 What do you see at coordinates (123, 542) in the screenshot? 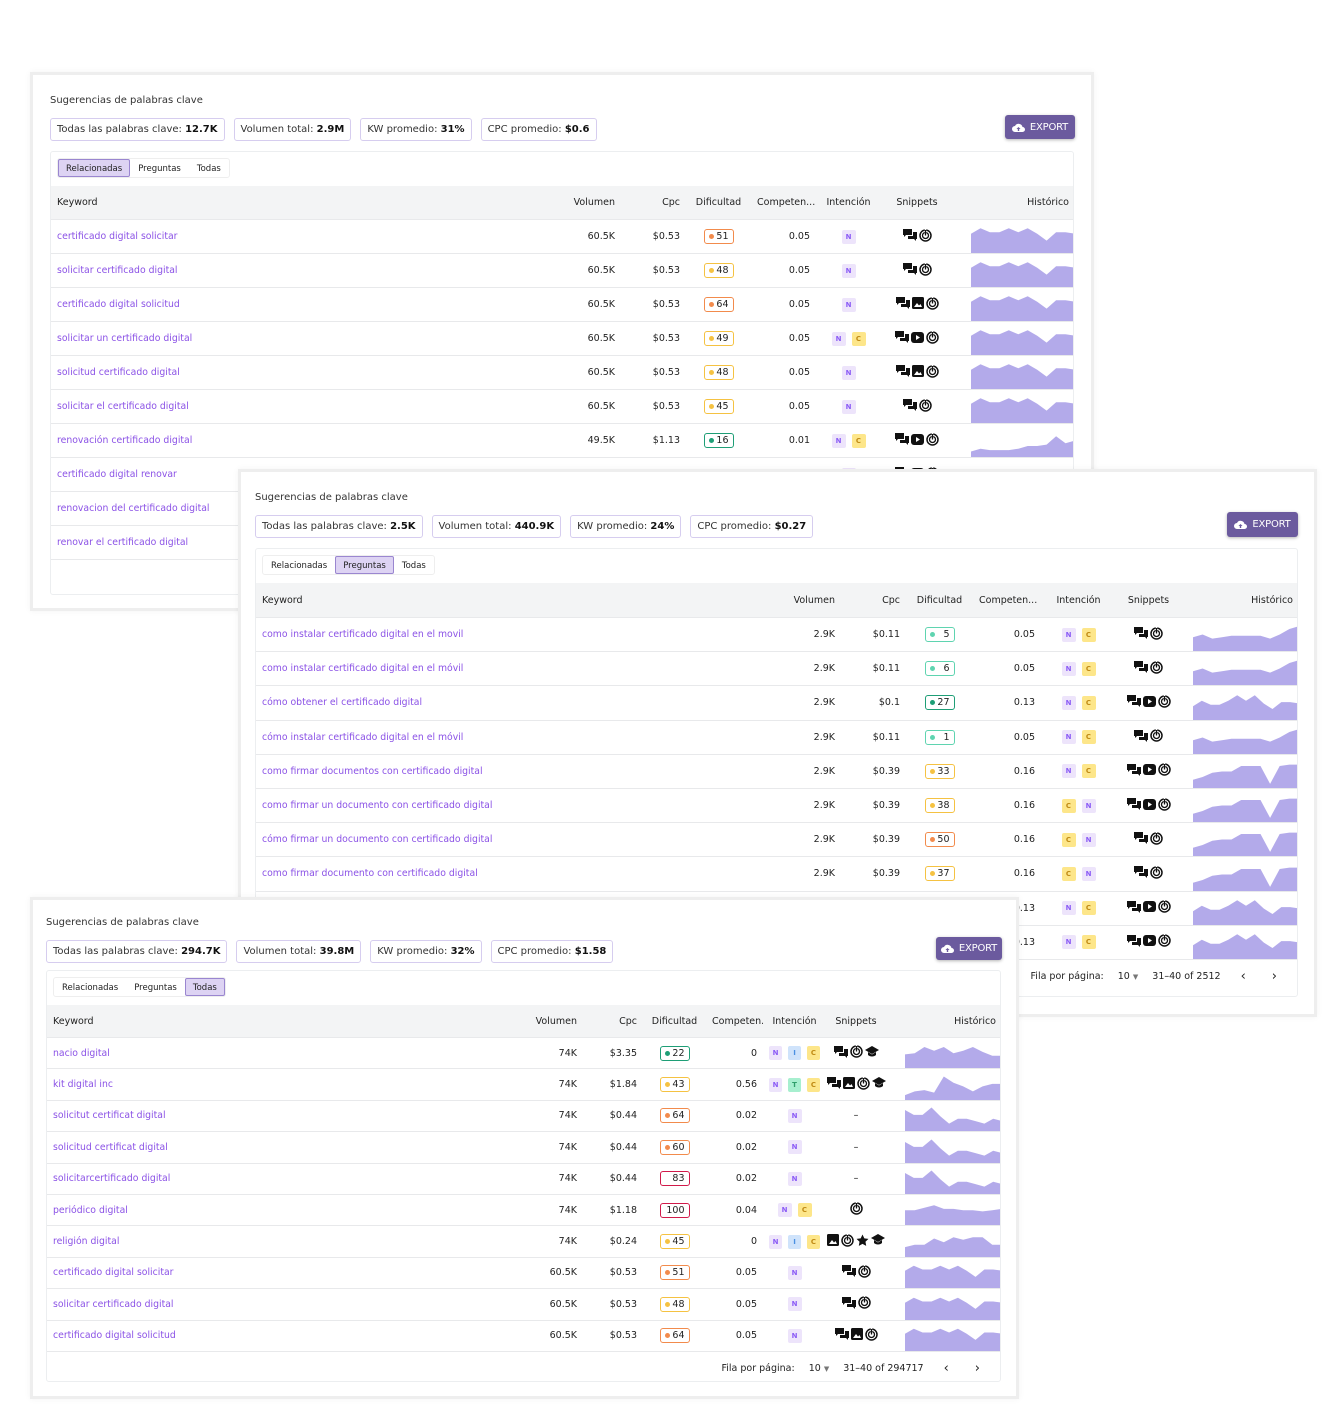
I see `keyword-link: renovar el certificado digital` at bounding box center [123, 542].